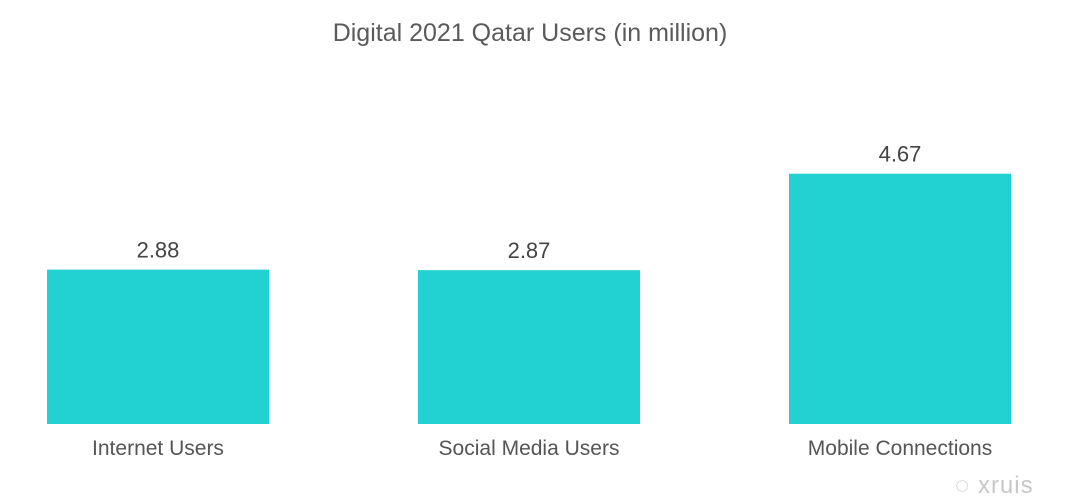 The height and width of the screenshot is (504, 1080). I want to click on data-label: 2.88, so click(158, 250).